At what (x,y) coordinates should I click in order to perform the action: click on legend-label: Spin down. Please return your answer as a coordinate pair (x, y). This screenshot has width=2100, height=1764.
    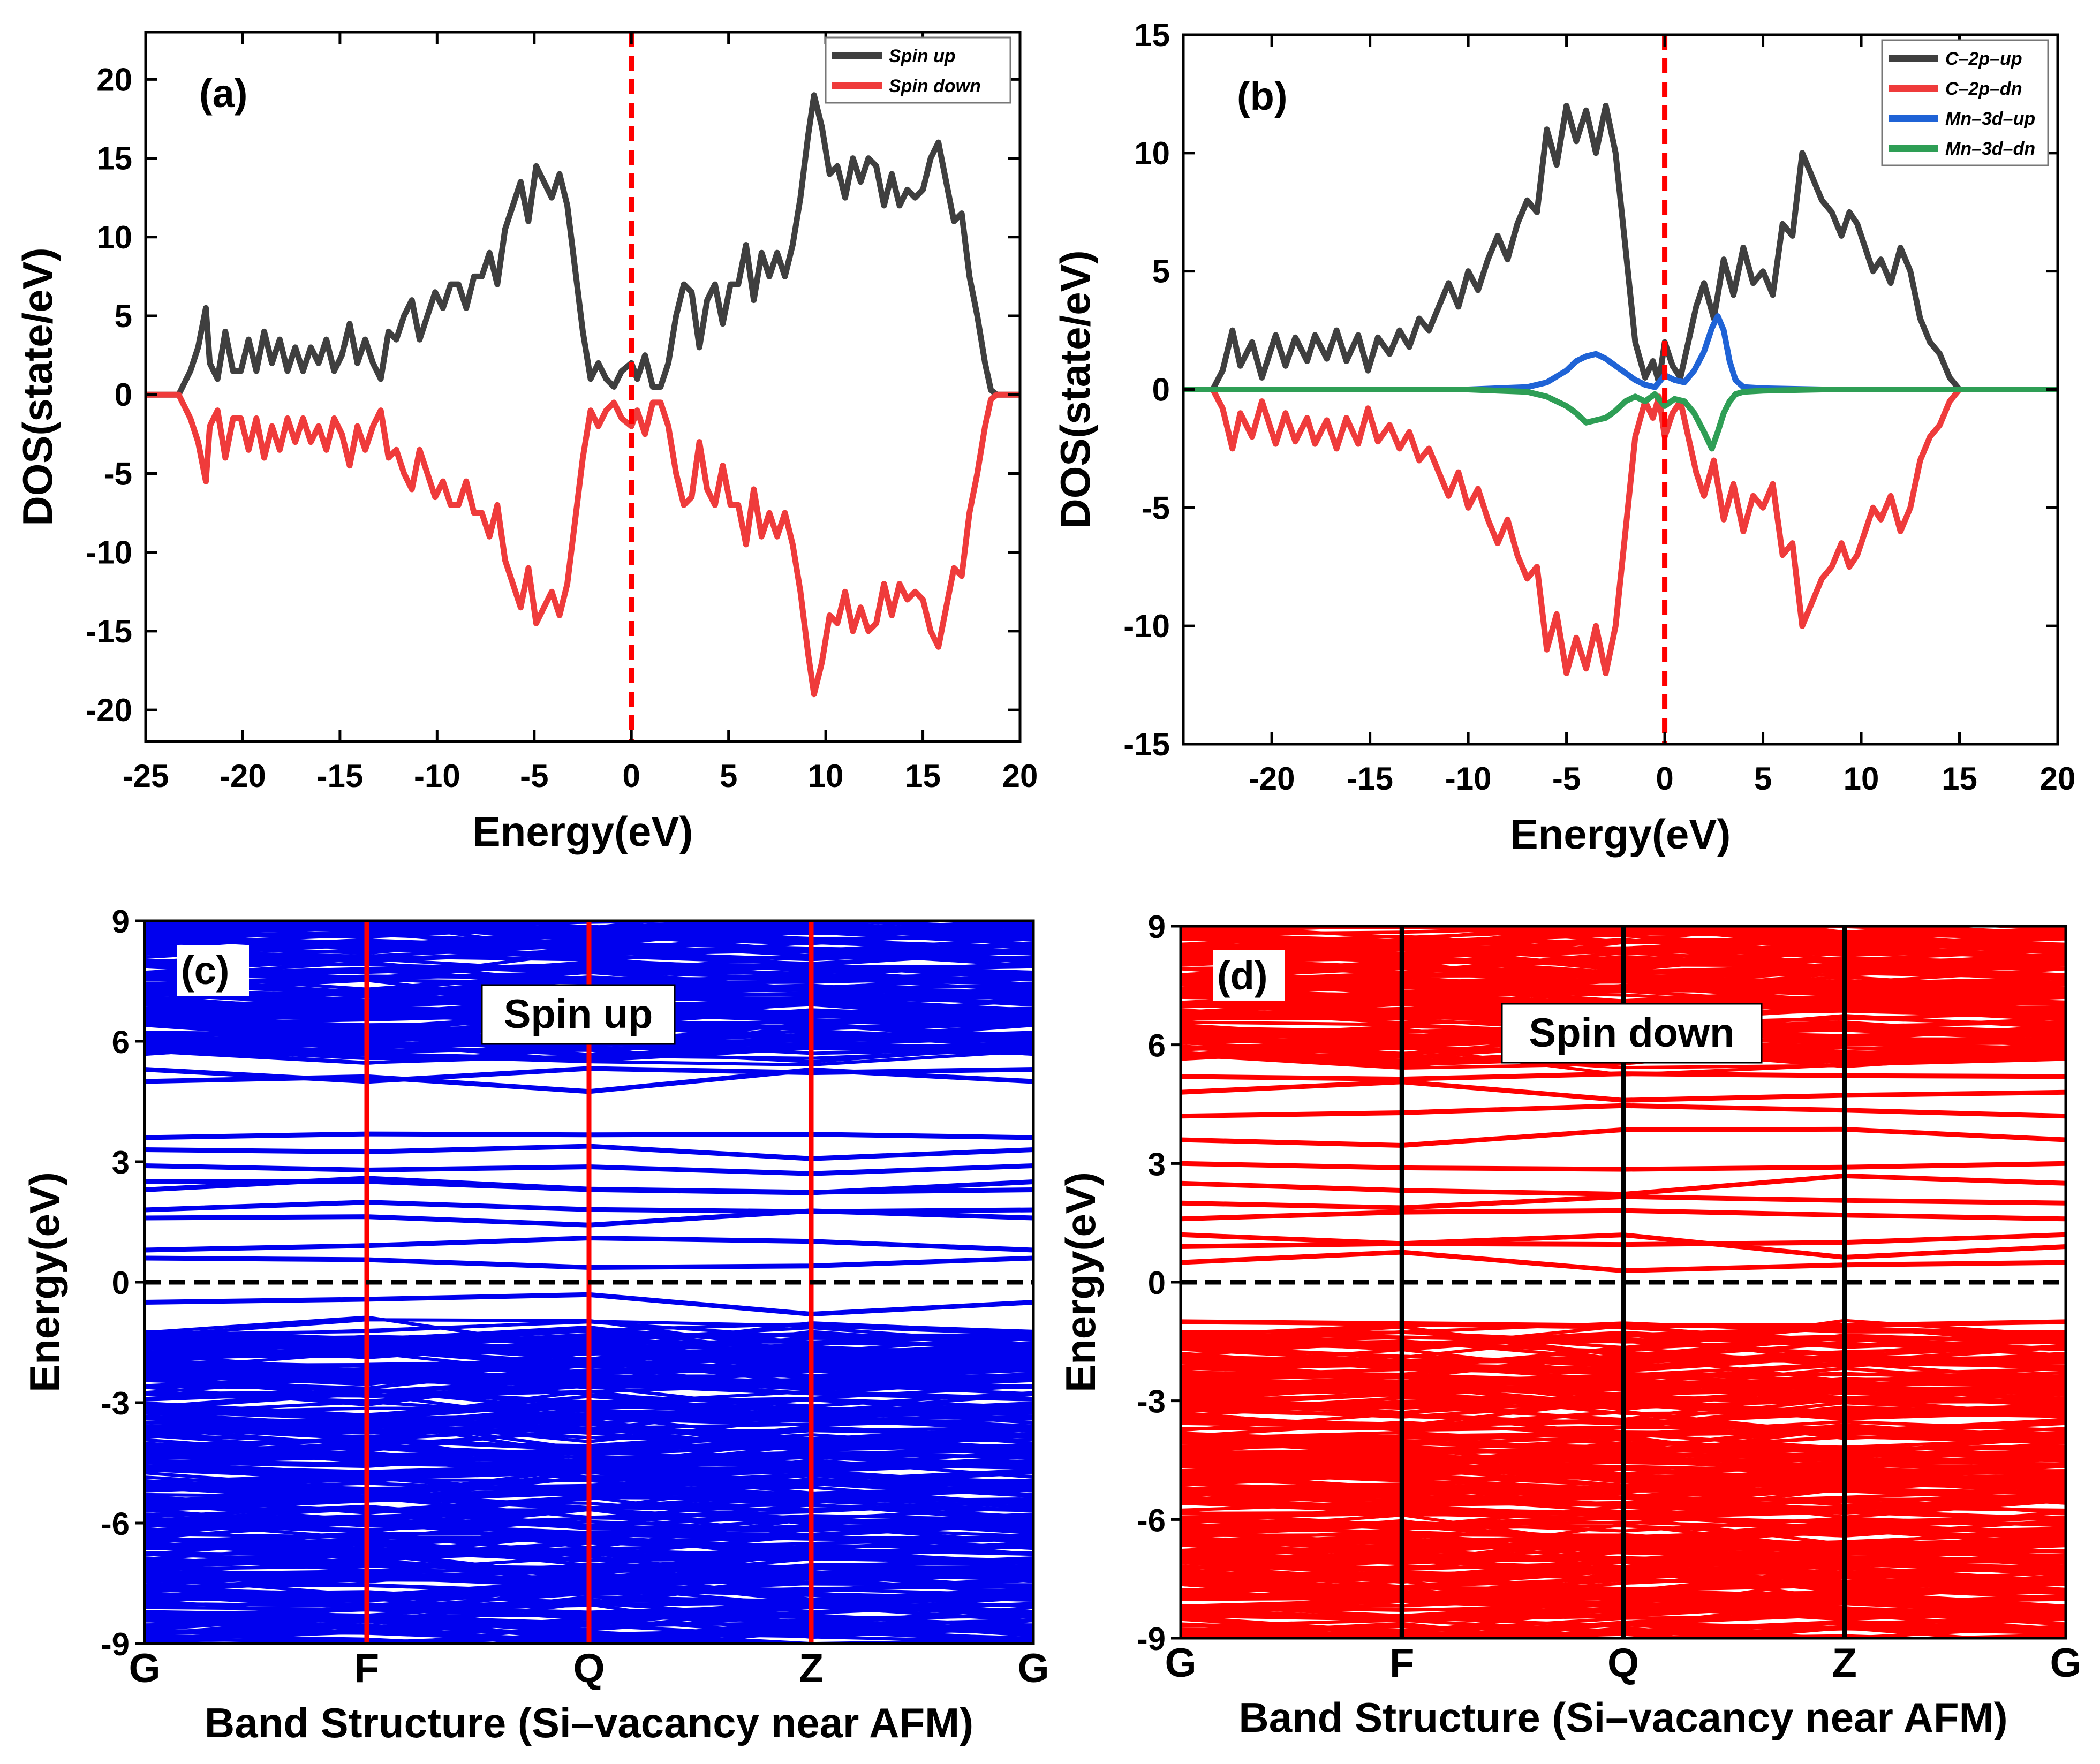
    Looking at the image, I should click on (935, 86).